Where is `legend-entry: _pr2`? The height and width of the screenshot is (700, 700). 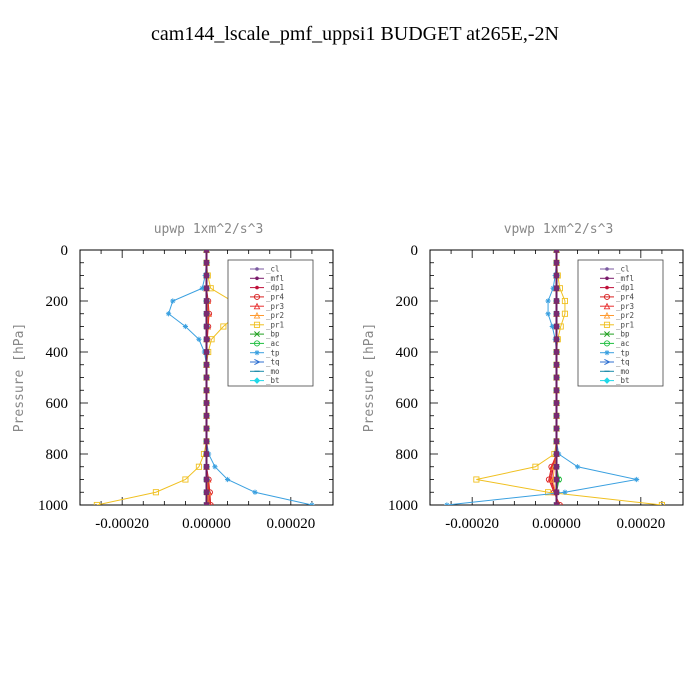
legend-entry: _pr2 is located at coordinates (267, 315).